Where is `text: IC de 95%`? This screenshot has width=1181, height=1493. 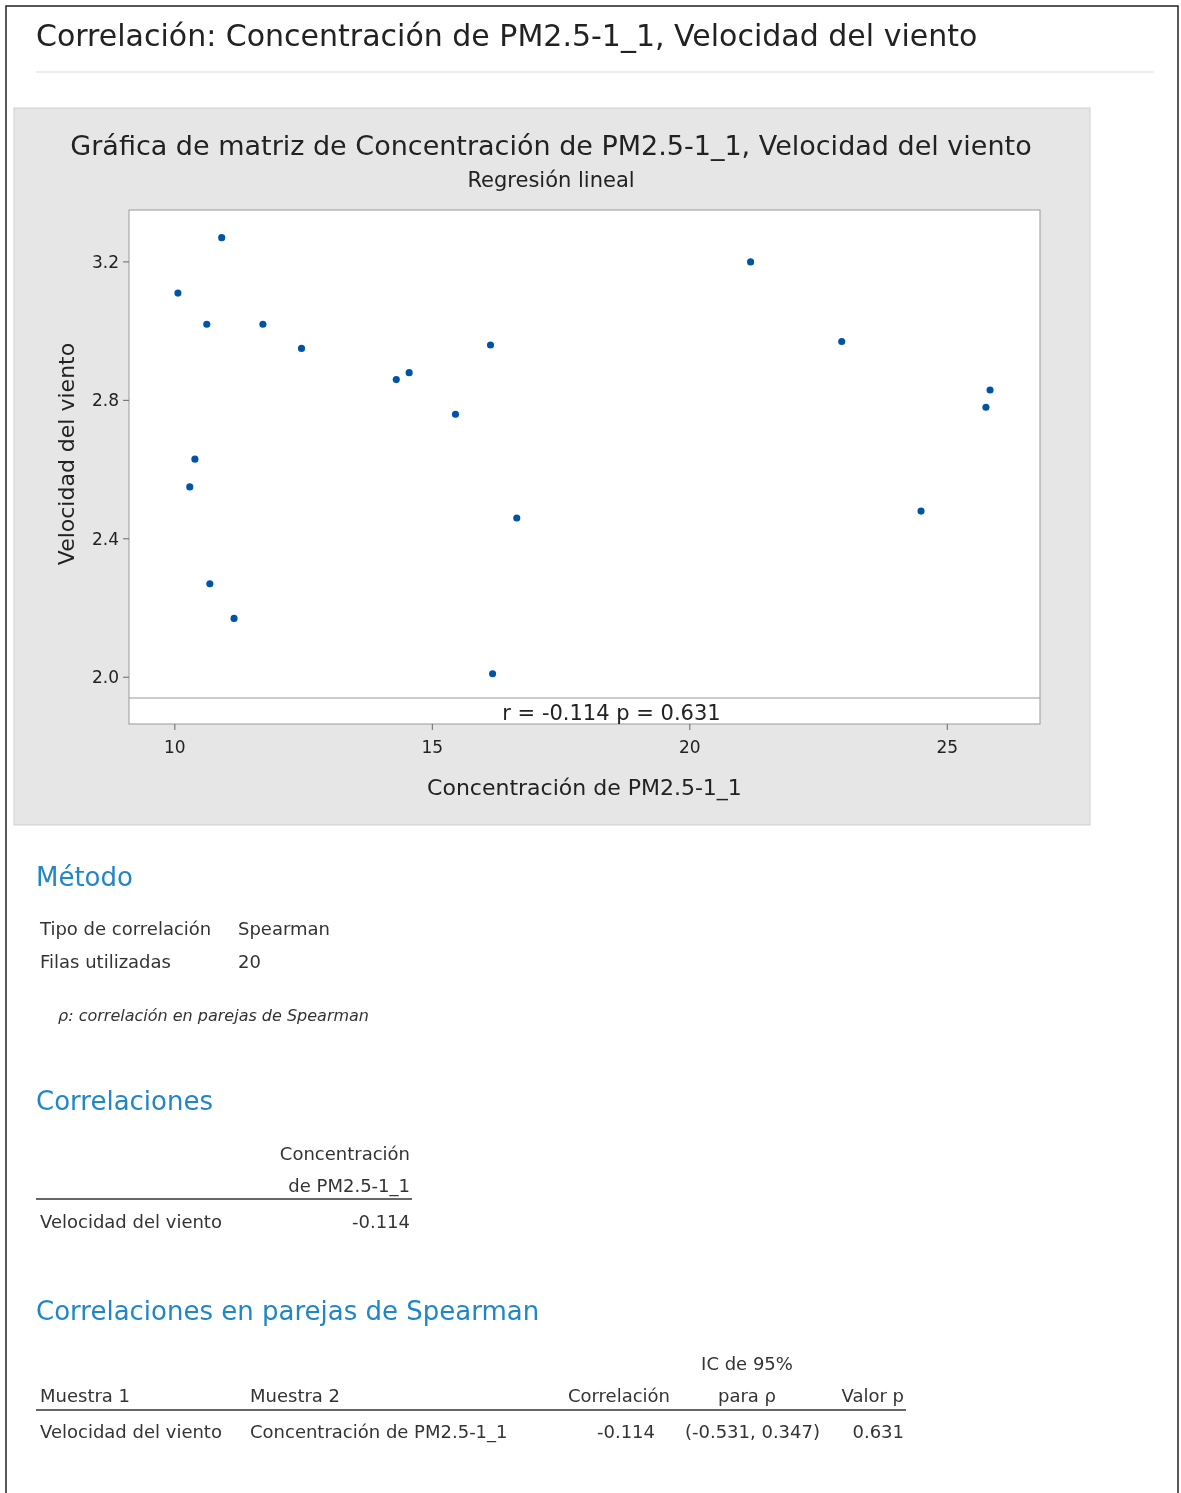
text: IC de 95% is located at coordinates (747, 1363).